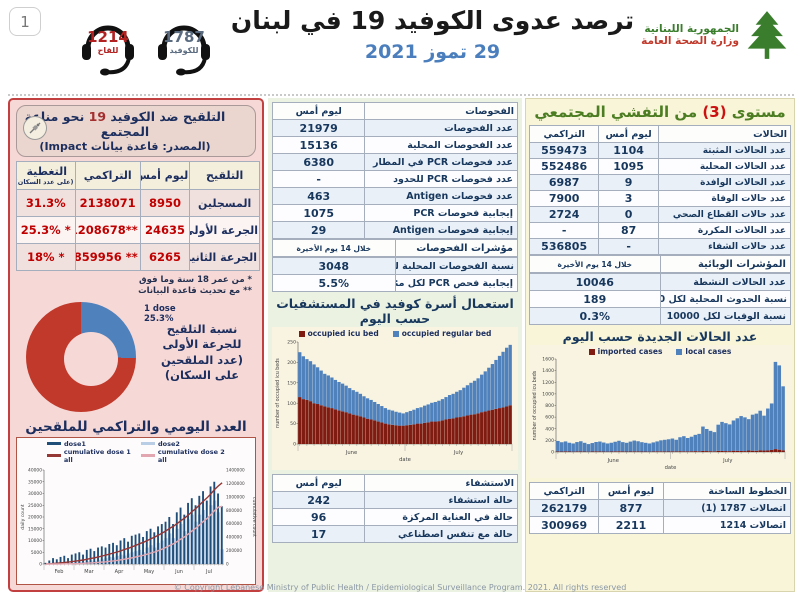 This screenshot has width=800, height=600. What do you see at coordinates (724, 182) in the screenshot?
I see `cases-row-label: عدد الحالات الوافدة` at bounding box center [724, 182].